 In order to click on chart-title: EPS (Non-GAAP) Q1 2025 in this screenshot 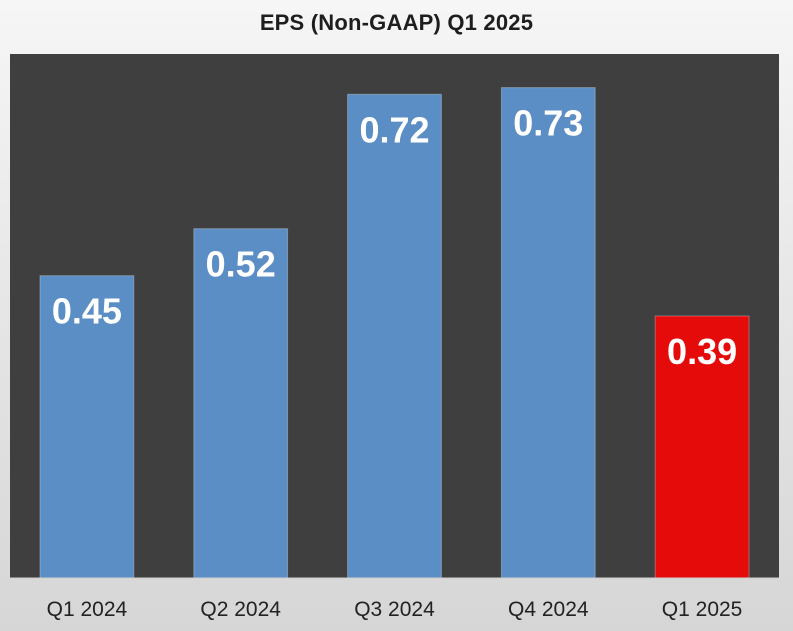, I will do `click(396, 22)`.